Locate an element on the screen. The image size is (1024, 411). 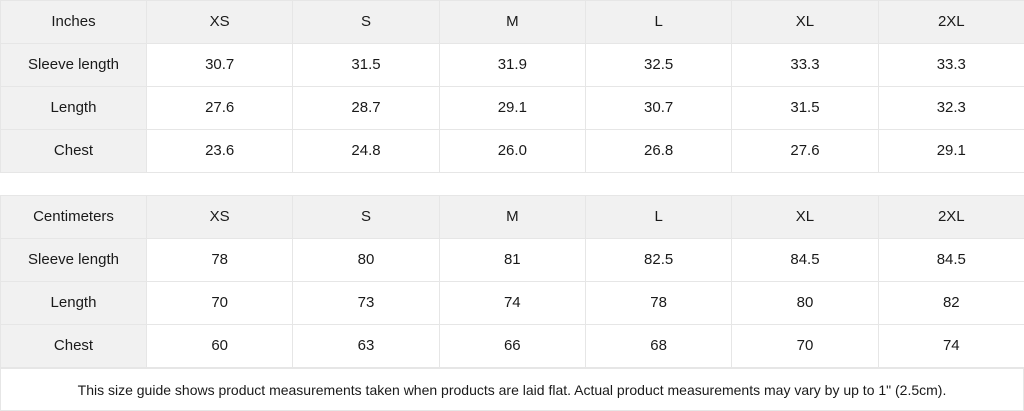
cell-cm-sleeve-length-m: 81 is located at coordinates (512, 260).